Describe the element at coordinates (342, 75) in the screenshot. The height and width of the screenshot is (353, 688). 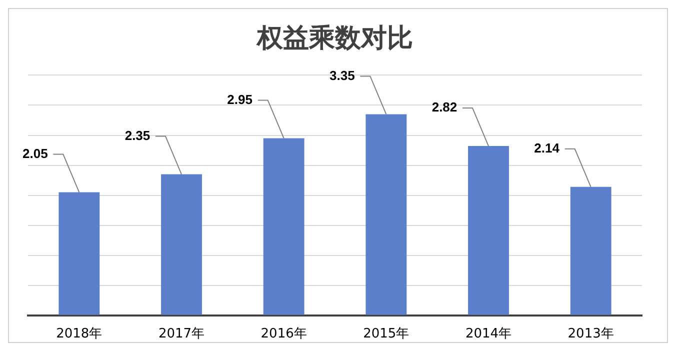
I see `data-label: 3.35` at that location.